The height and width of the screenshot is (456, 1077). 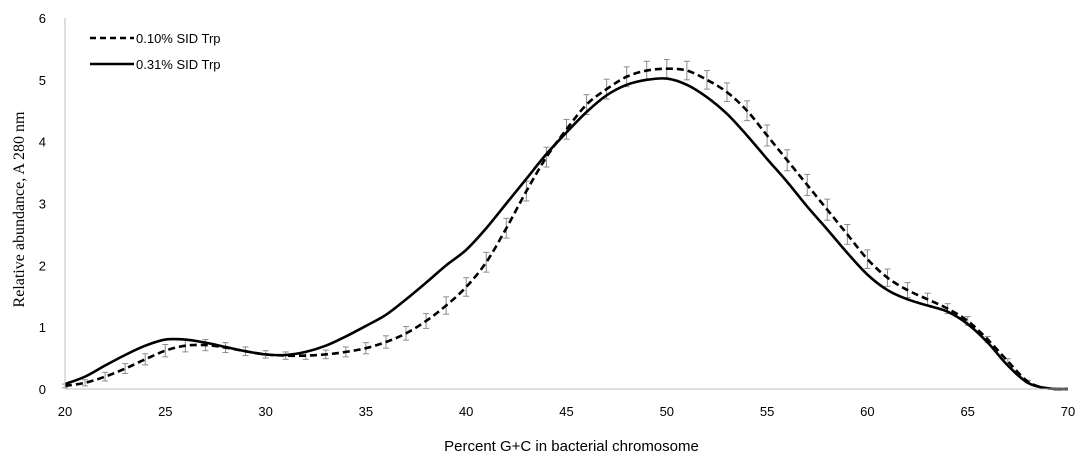 I want to click on x-tick-label: 25, so click(x=165, y=411).